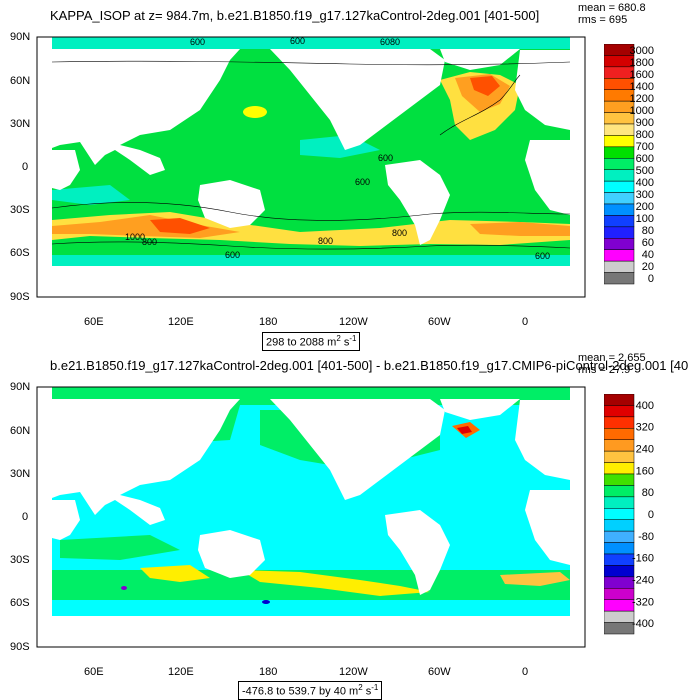 This screenshot has width=700, height=700. I want to click on panel2-lon-0: 0, so click(525, 672).